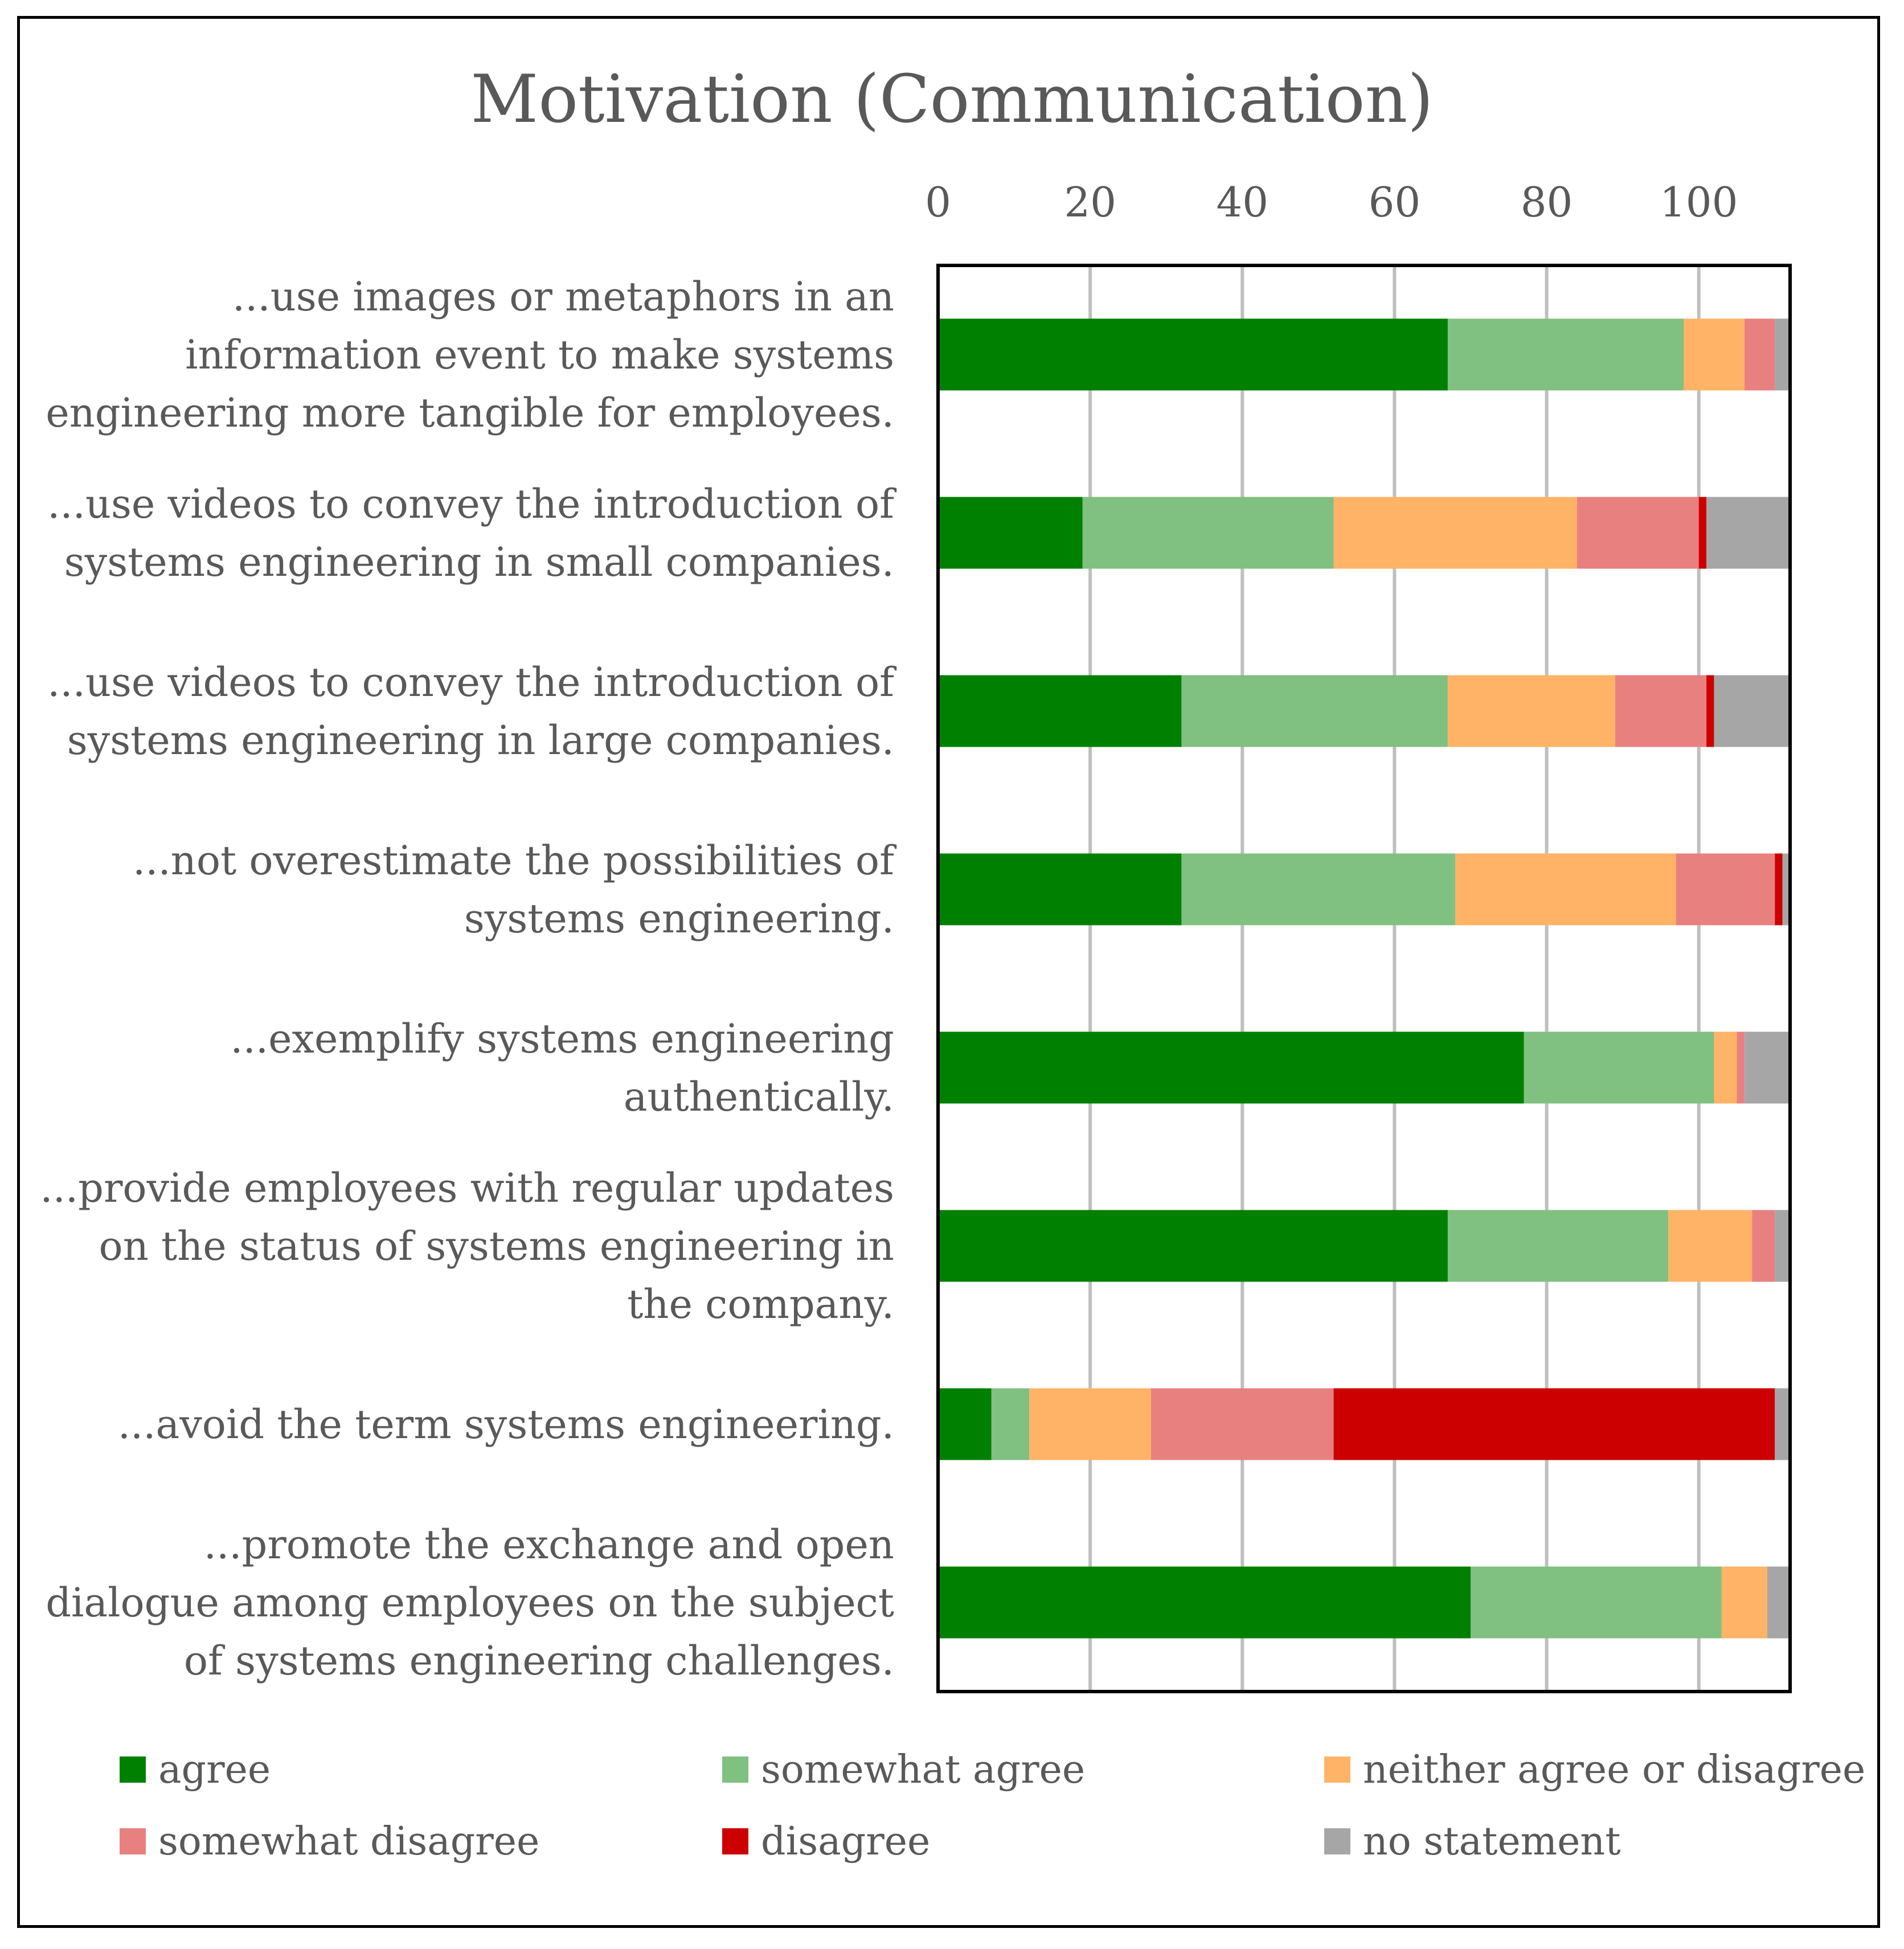 The height and width of the screenshot is (1949, 1904). What do you see at coordinates (349, 1841) in the screenshot?
I see `legend-label: somewhat disagree` at bounding box center [349, 1841].